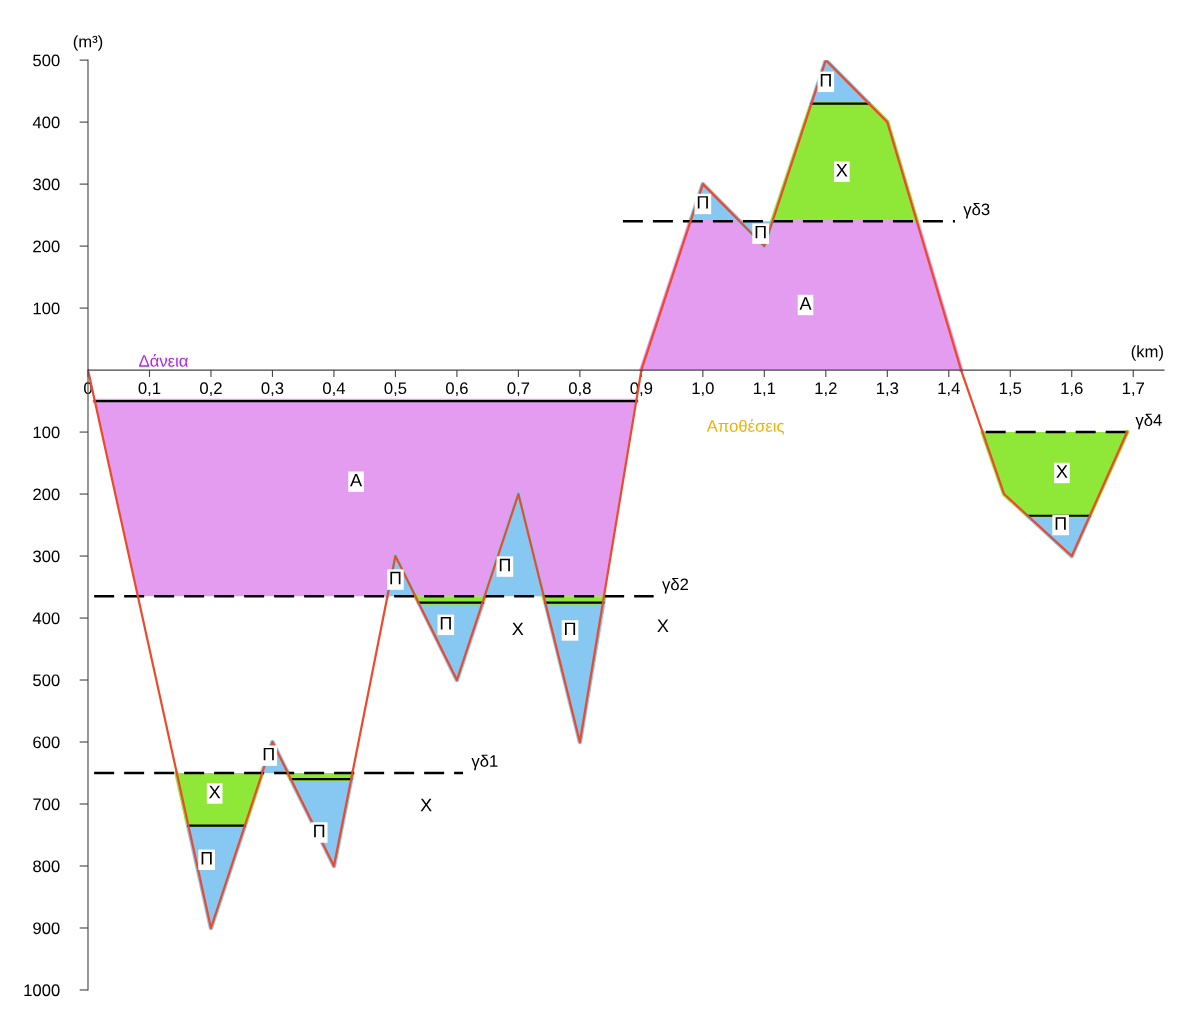 This screenshot has height=1014, width=1178. What do you see at coordinates (1072, 389) in the screenshot?
I see `x-tick-label: 1,6` at bounding box center [1072, 389].